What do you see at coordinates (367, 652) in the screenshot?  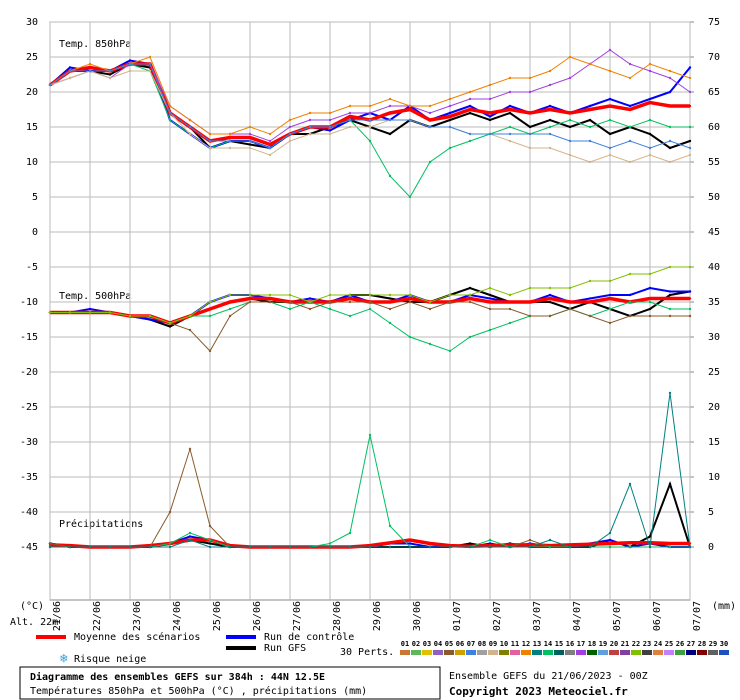 I see `perts-label: 30 Perts.` at bounding box center [367, 652].